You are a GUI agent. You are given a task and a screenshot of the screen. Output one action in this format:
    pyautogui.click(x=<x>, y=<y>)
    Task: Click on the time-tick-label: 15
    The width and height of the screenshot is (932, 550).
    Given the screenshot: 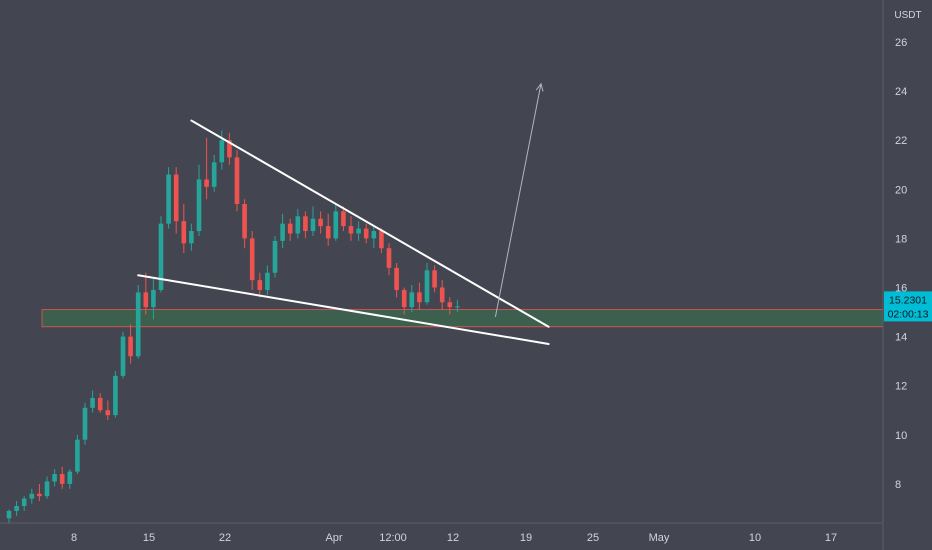 What is the action you would take?
    pyautogui.click(x=149, y=538)
    